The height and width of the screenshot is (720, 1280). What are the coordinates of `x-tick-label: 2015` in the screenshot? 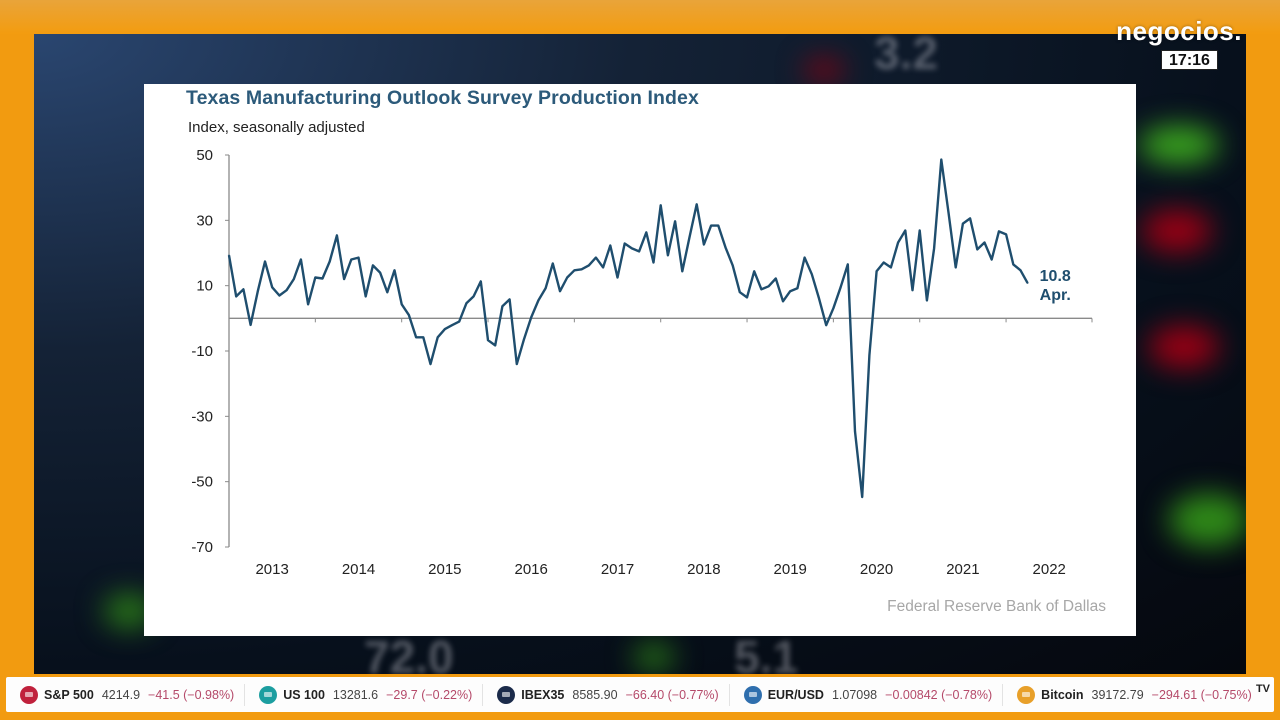 It's located at (444, 569).